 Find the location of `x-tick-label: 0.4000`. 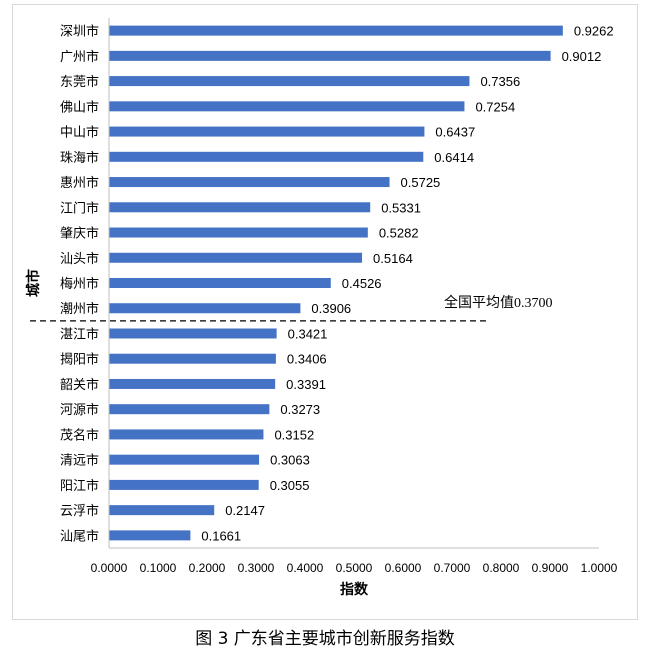

x-tick-label: 0.4000 is located at coordinates (305, 568).